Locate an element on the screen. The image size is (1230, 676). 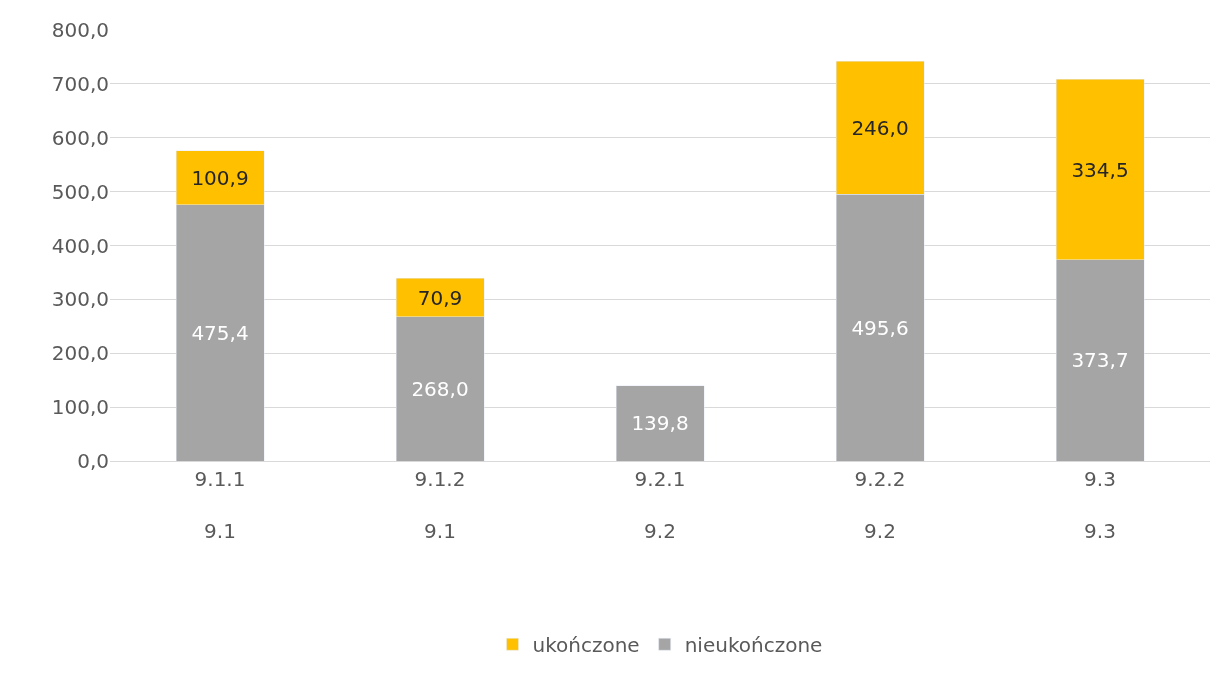
category-label: 9.2.2 9.2 is located at coordinates (880, 505).